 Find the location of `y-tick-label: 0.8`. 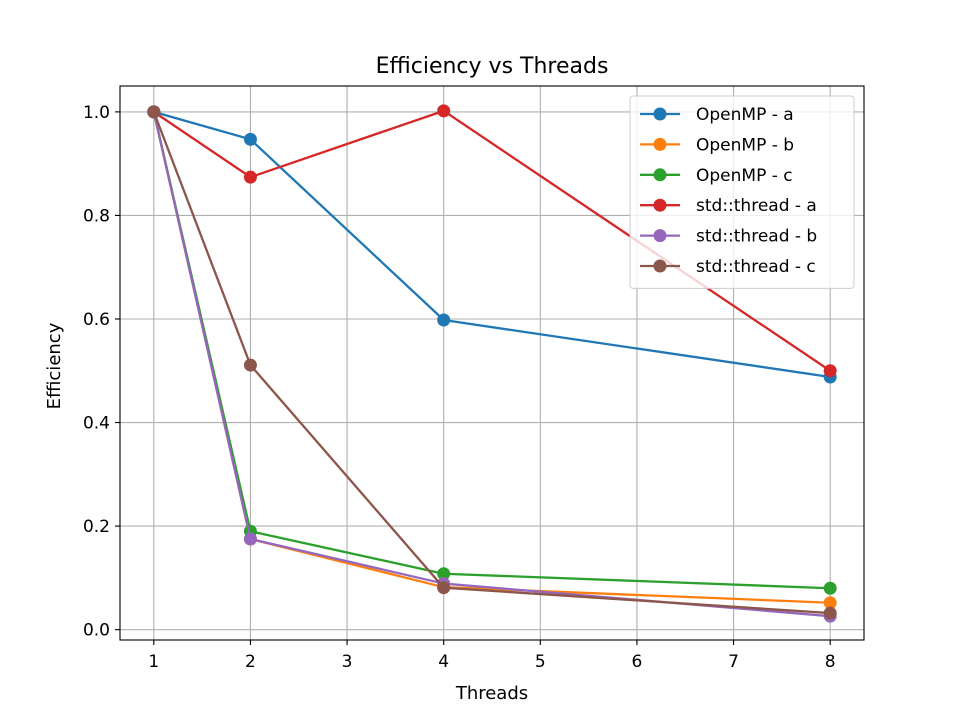

y-tick-label: 0.8 is located at coordinates (96, 216).